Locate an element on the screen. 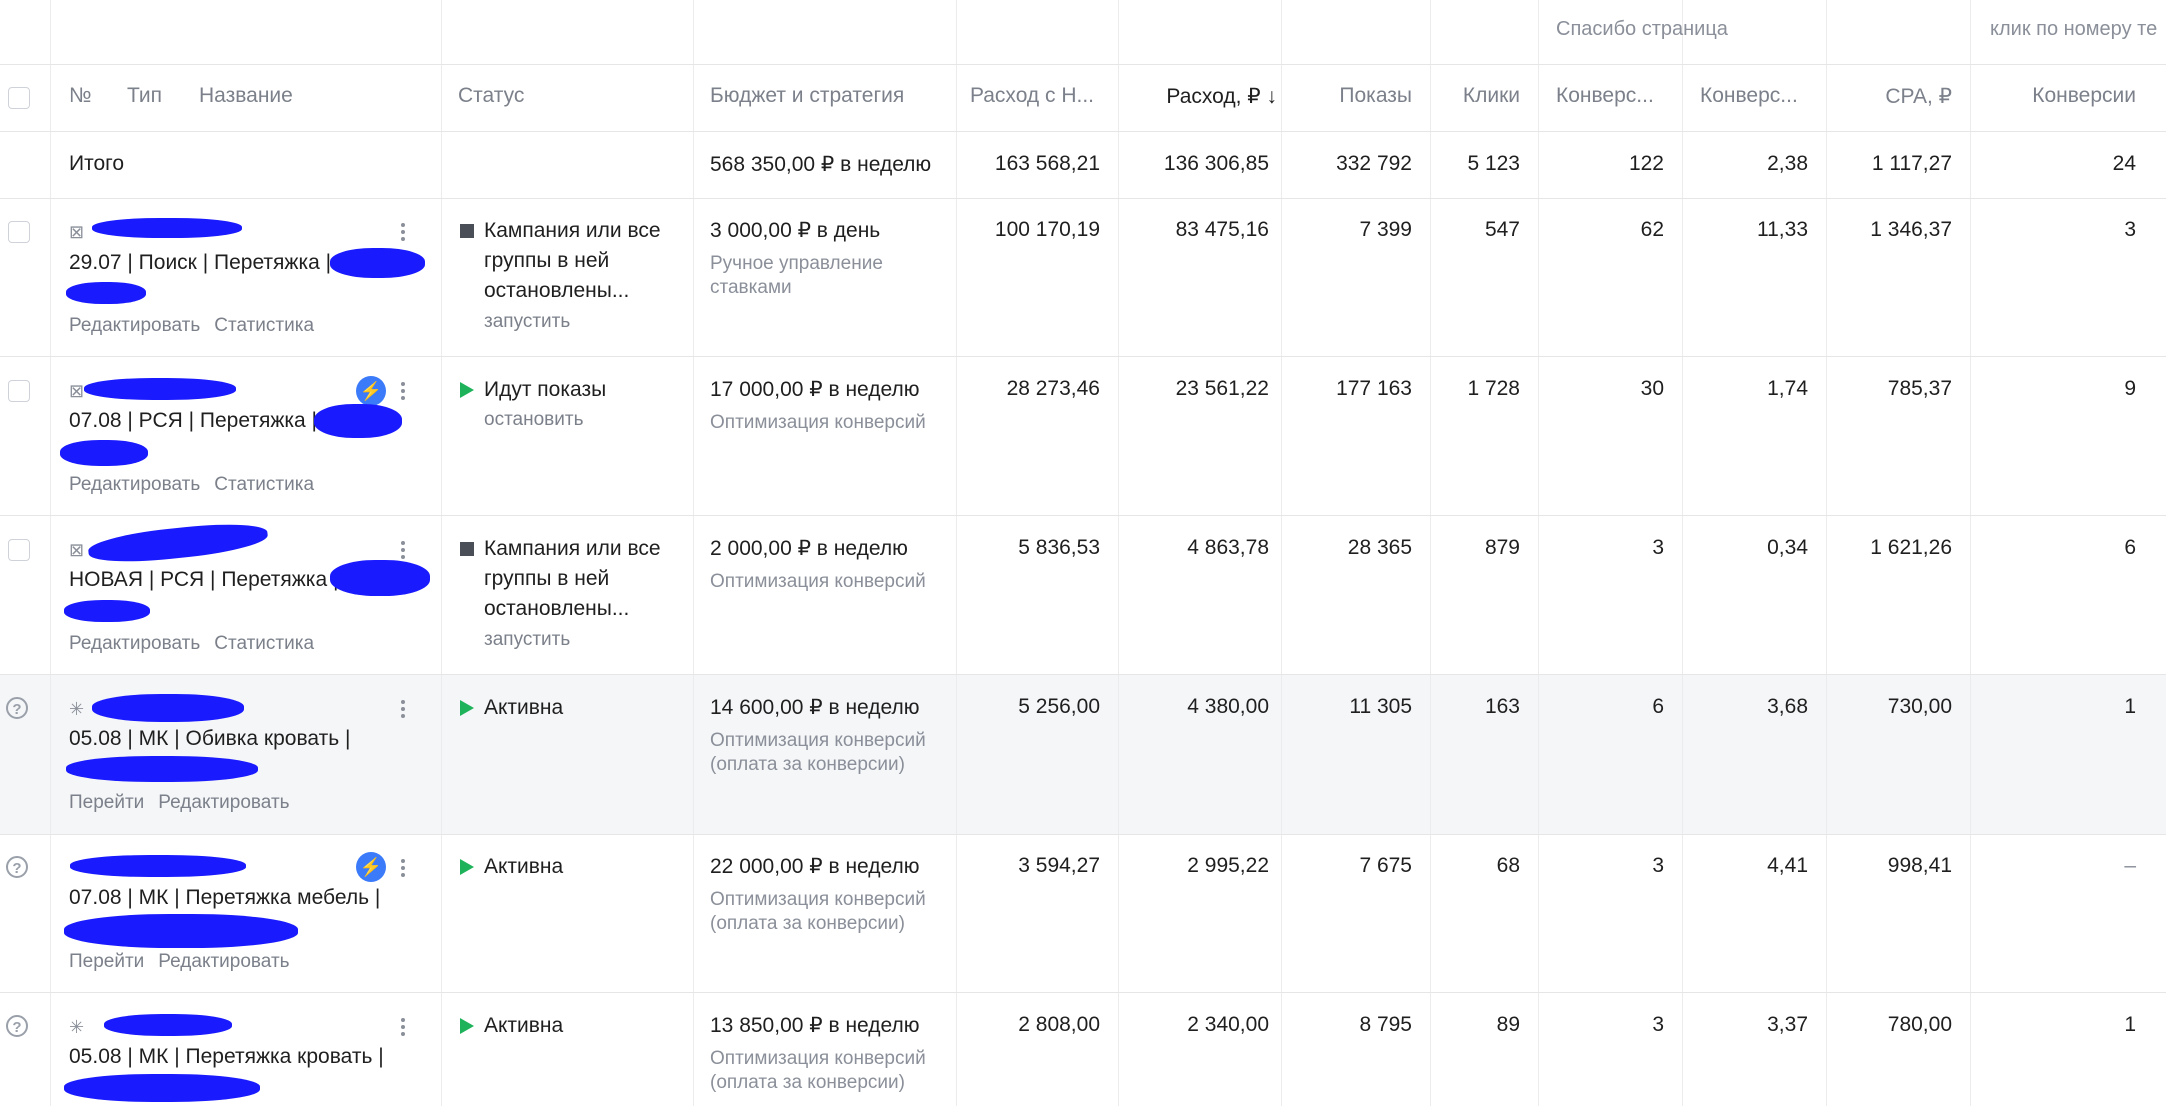  budget-value: 17 000,00 ₽ в неделю is located at coordinates (815, 389).